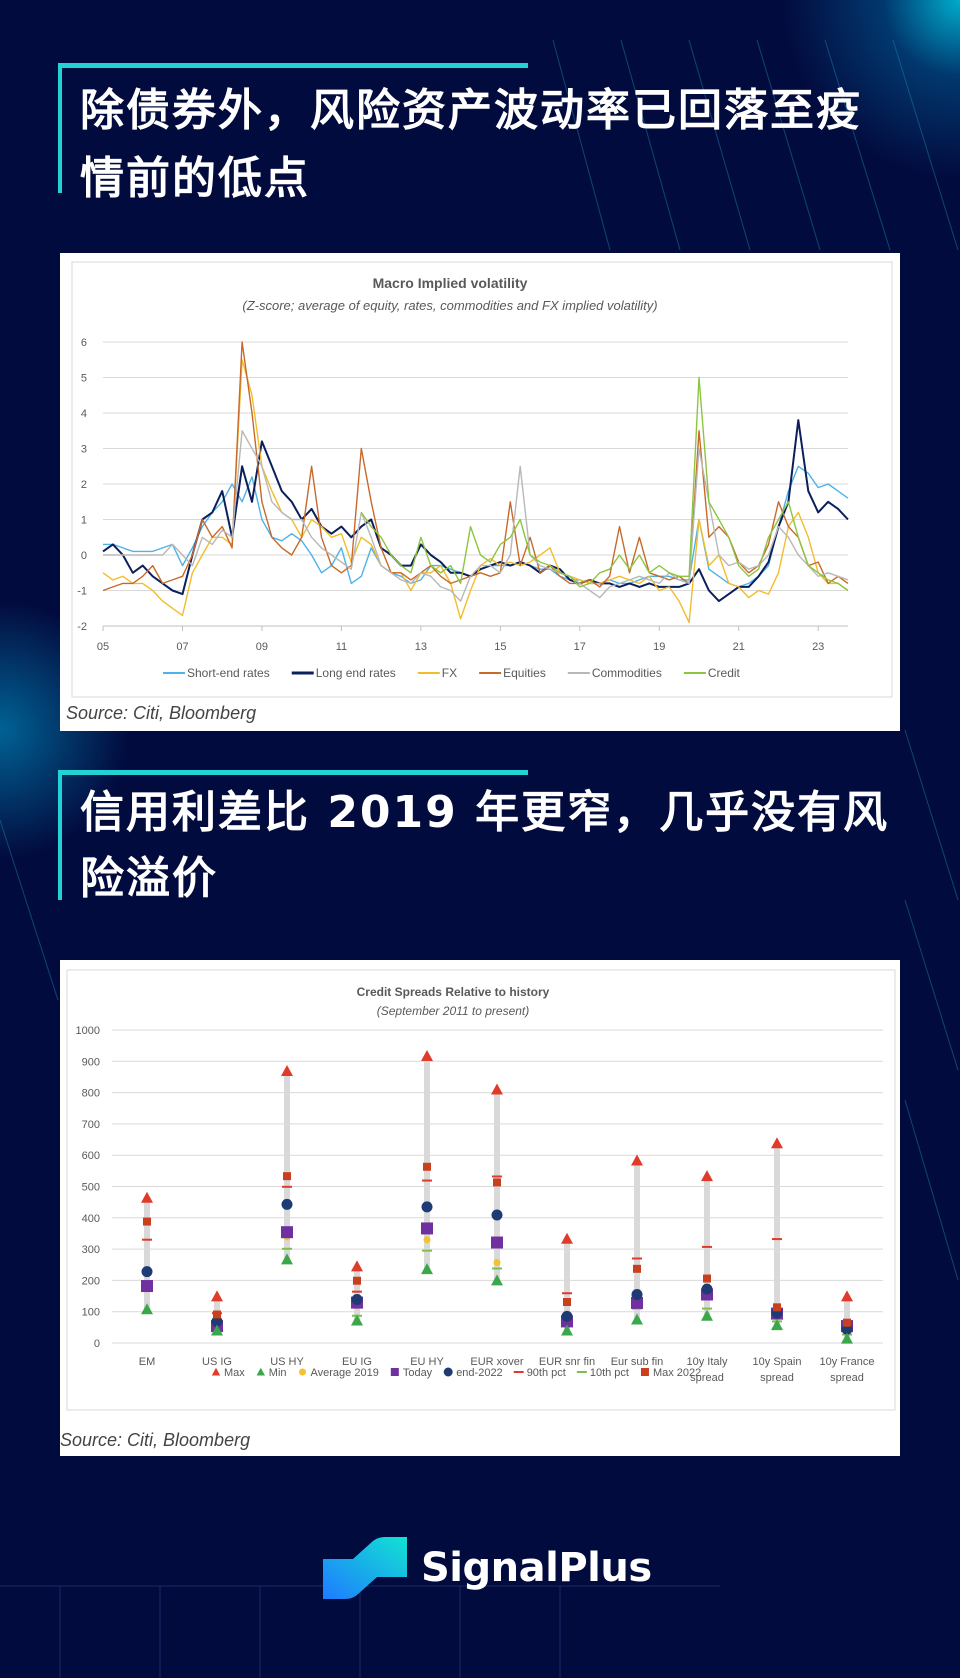  Describe the element at coordinates (91, 1281) in the screenshot. I see `y-tick-label: 200` at that location.